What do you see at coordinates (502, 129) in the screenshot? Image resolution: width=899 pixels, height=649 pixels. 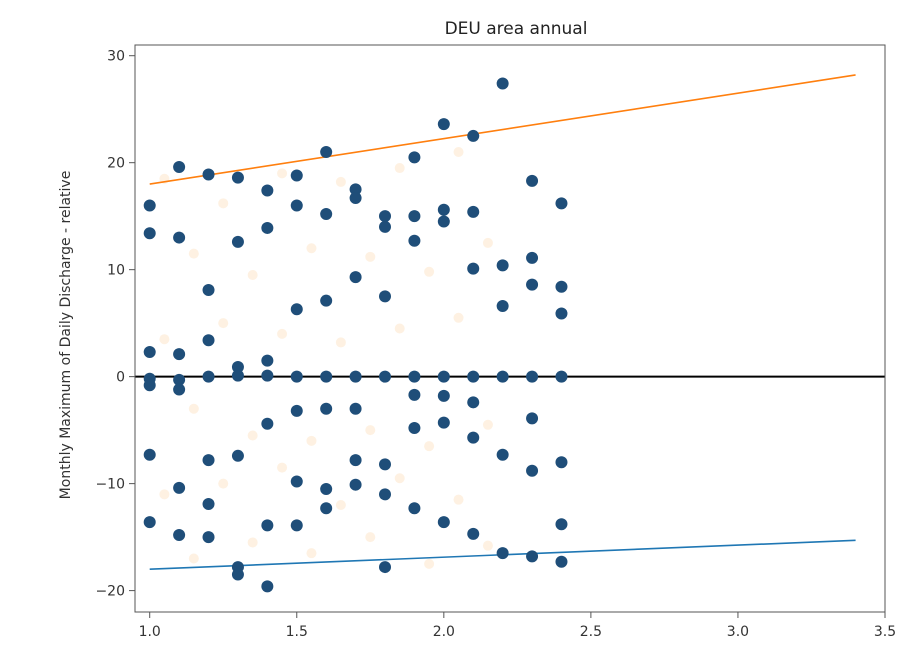 I see `upper-trend-line` at bounding box center [502, 129].